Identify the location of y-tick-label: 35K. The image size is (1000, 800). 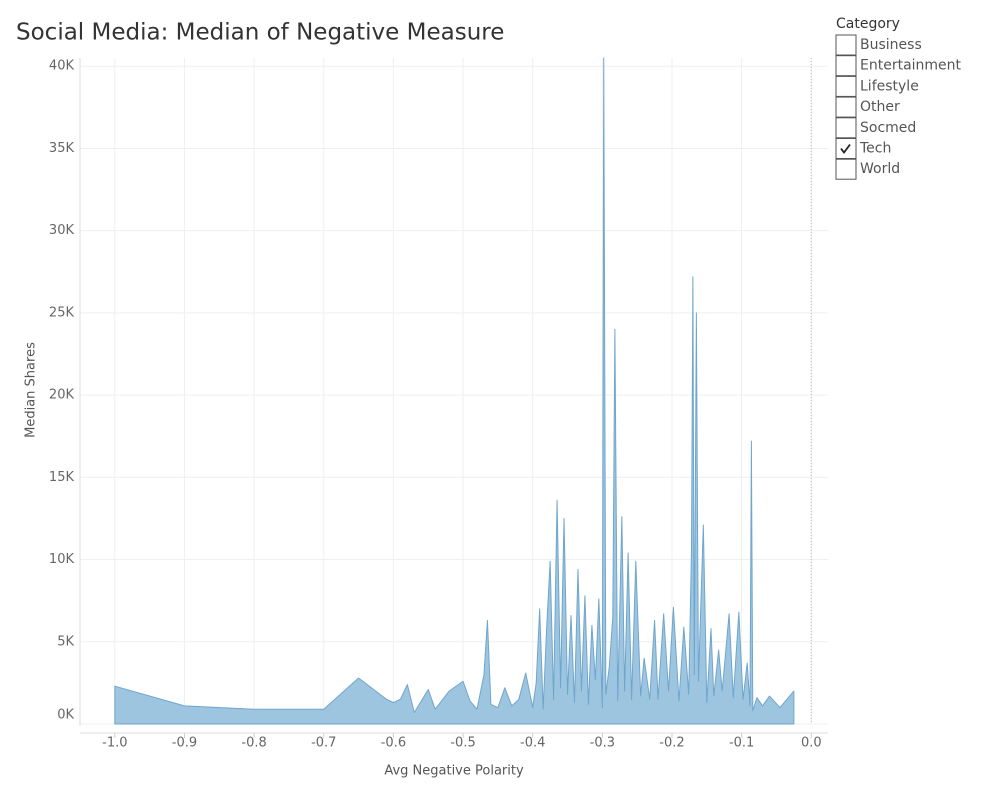
(62, 148).